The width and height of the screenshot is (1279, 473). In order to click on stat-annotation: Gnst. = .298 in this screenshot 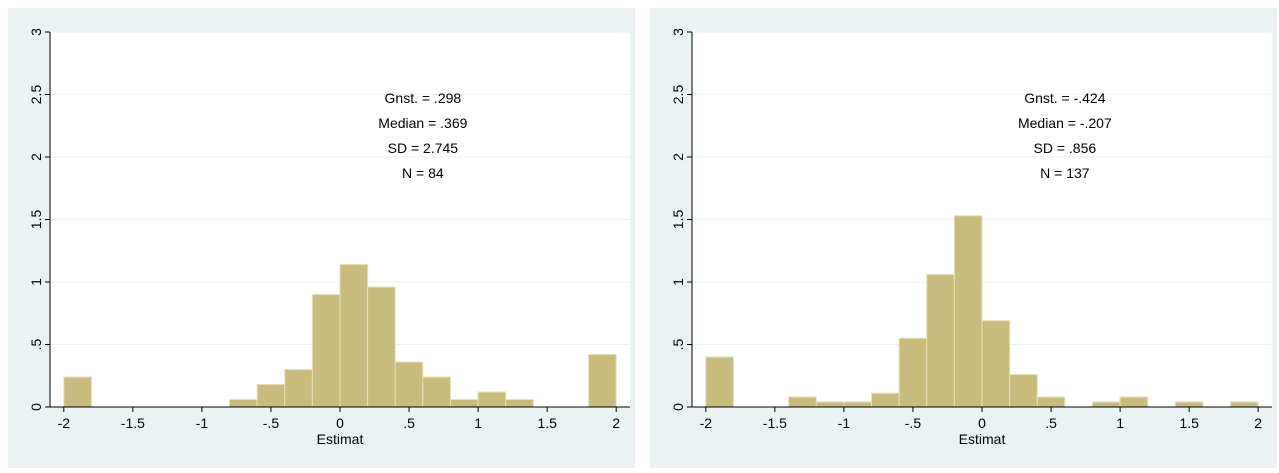, I will do `click(423, 98)`.